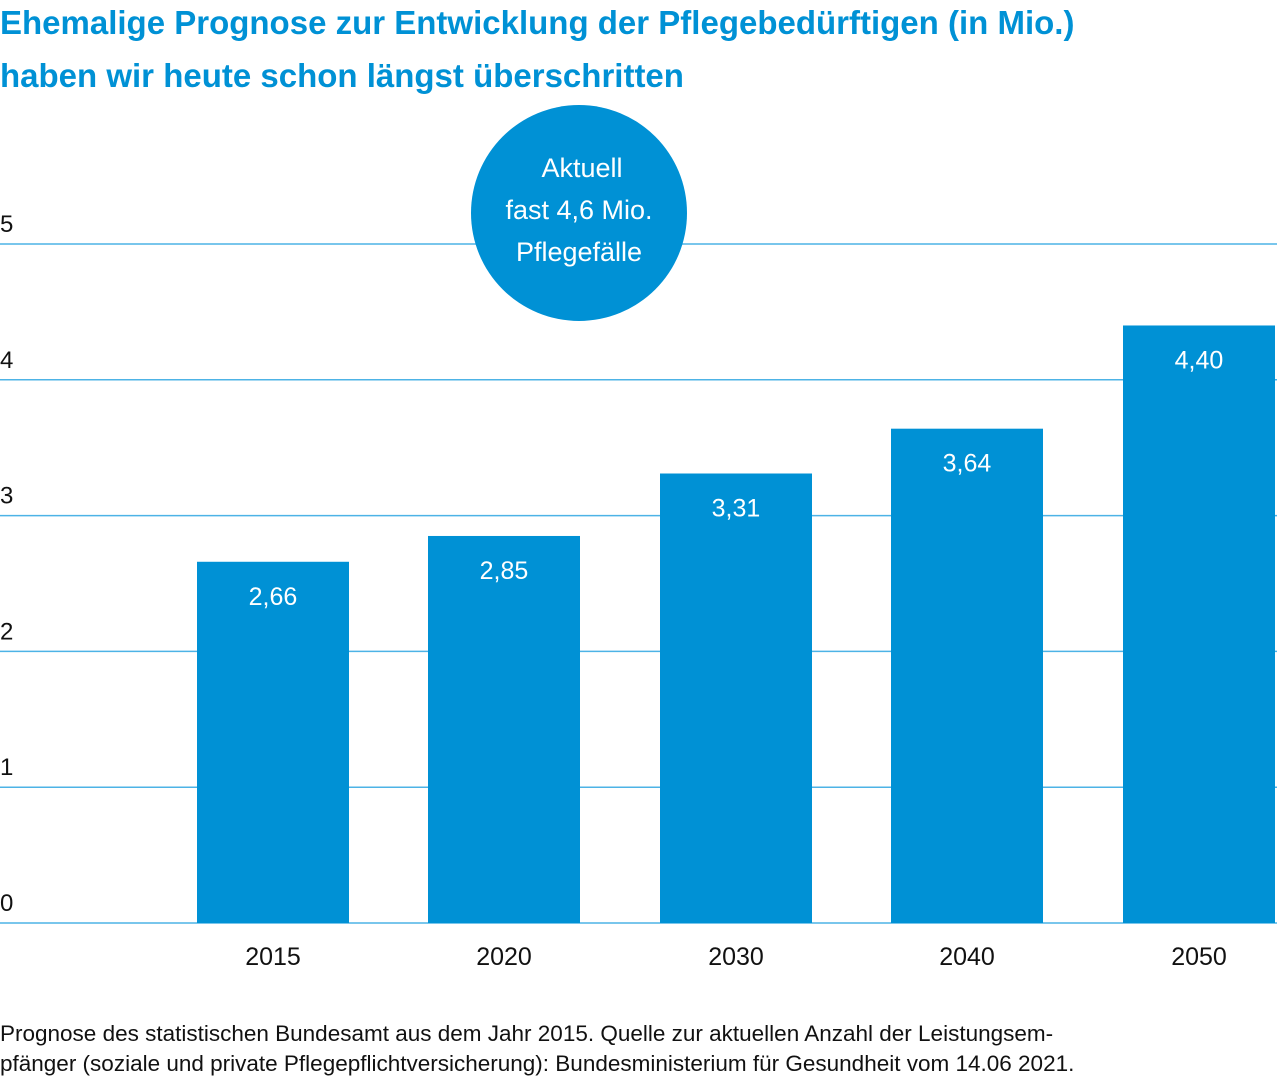  I want to click on annotation-circle, so click(579, 213).